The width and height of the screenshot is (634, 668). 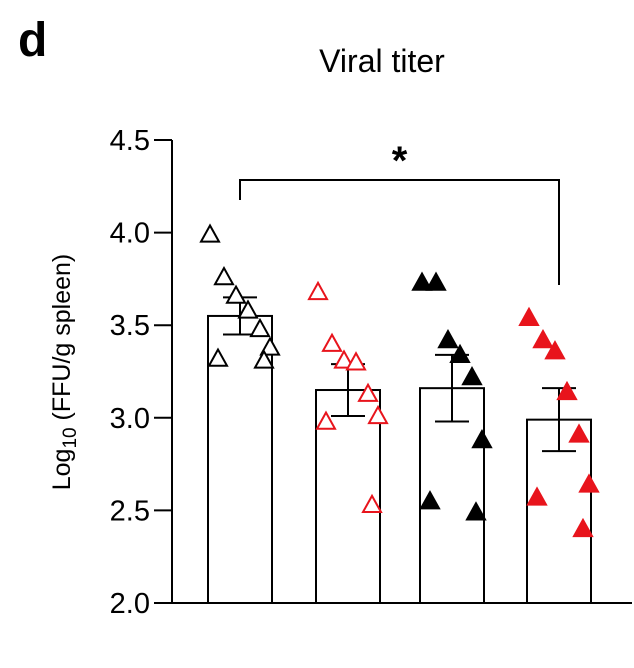 What do you see at coordinates (70, 437) in the screenshot?
I see `y-axis-label-subscript: 10` at bounding box center [70, 437].